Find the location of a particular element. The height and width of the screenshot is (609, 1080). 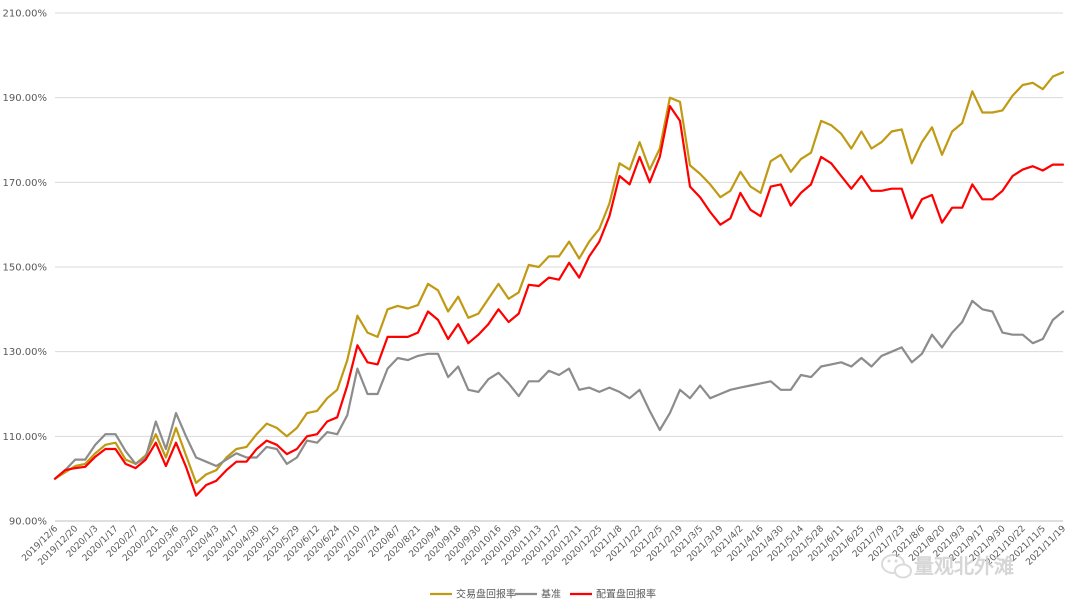

y-tick-label: 150.00% is located at coordinates (25, 268).